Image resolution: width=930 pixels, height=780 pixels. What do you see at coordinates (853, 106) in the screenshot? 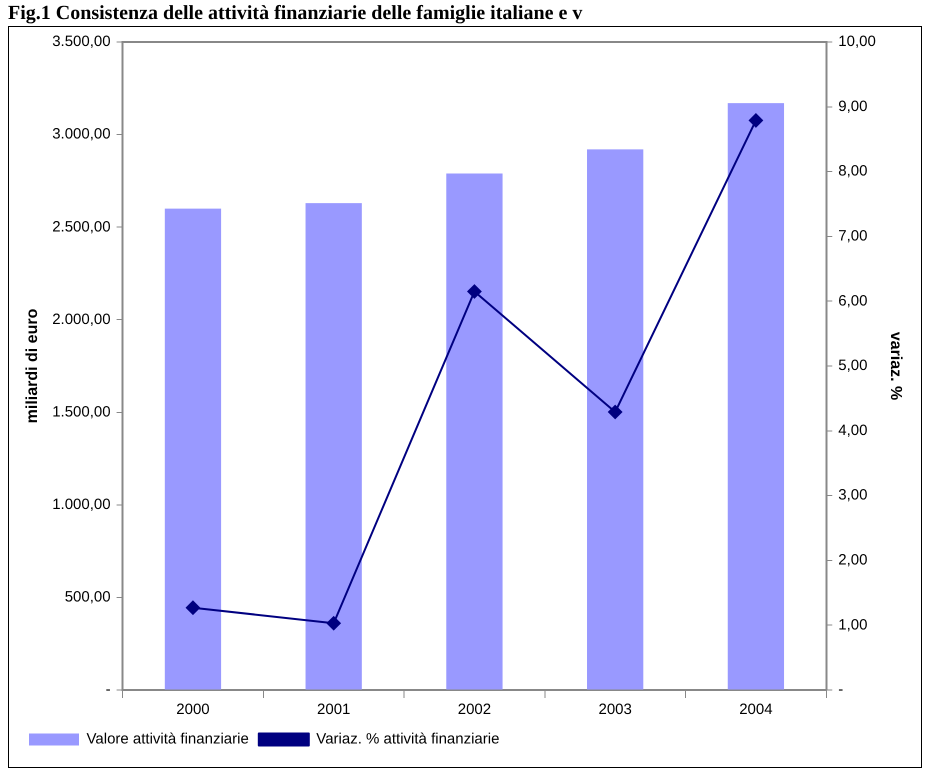
I see `y2-tick-label: 9,00` at bounding box center [853, 106].